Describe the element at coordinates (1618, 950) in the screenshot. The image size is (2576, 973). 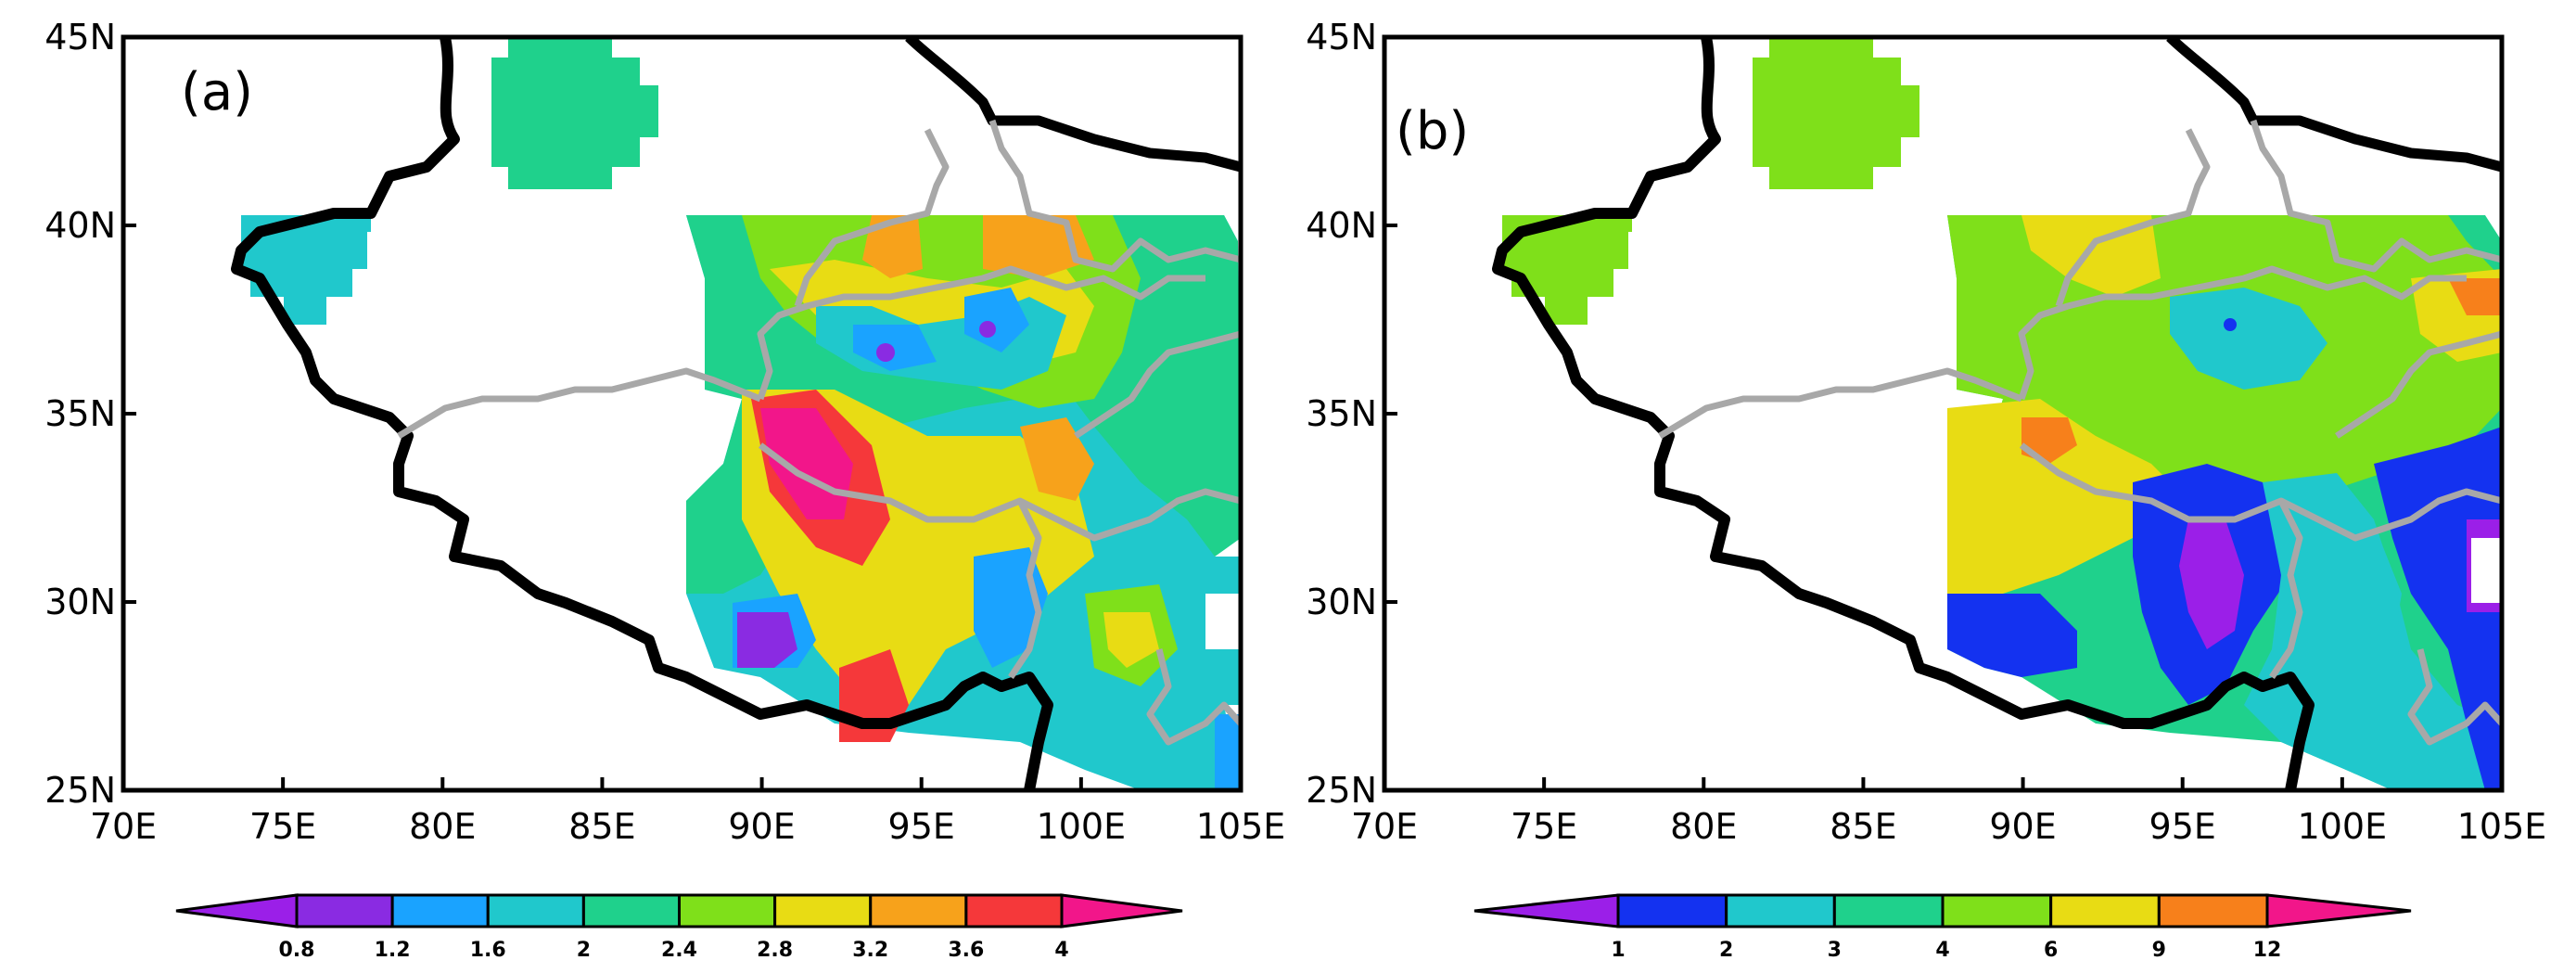
I see `colorbar-label: 1` at that location.